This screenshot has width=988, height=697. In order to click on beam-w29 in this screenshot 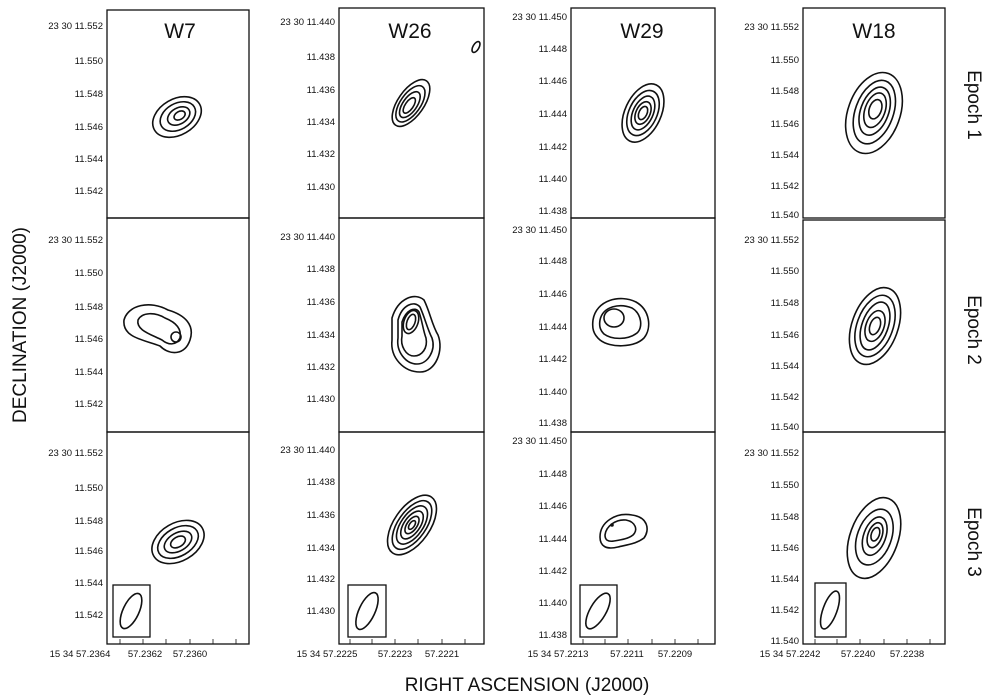, I will do `click(598, 611)`.